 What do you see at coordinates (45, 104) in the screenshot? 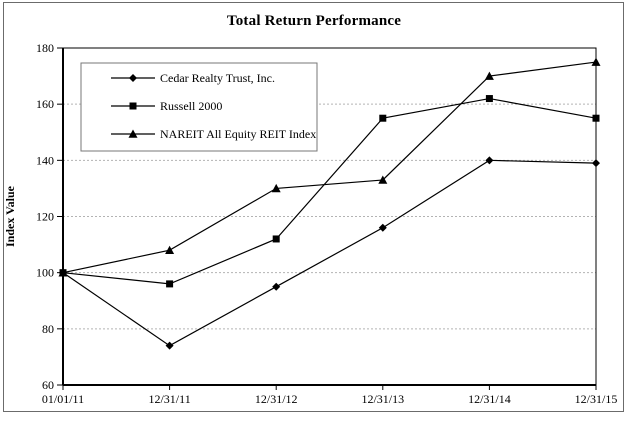
I see `y-tick-label-160: 160` at bounding box center [45, 104].